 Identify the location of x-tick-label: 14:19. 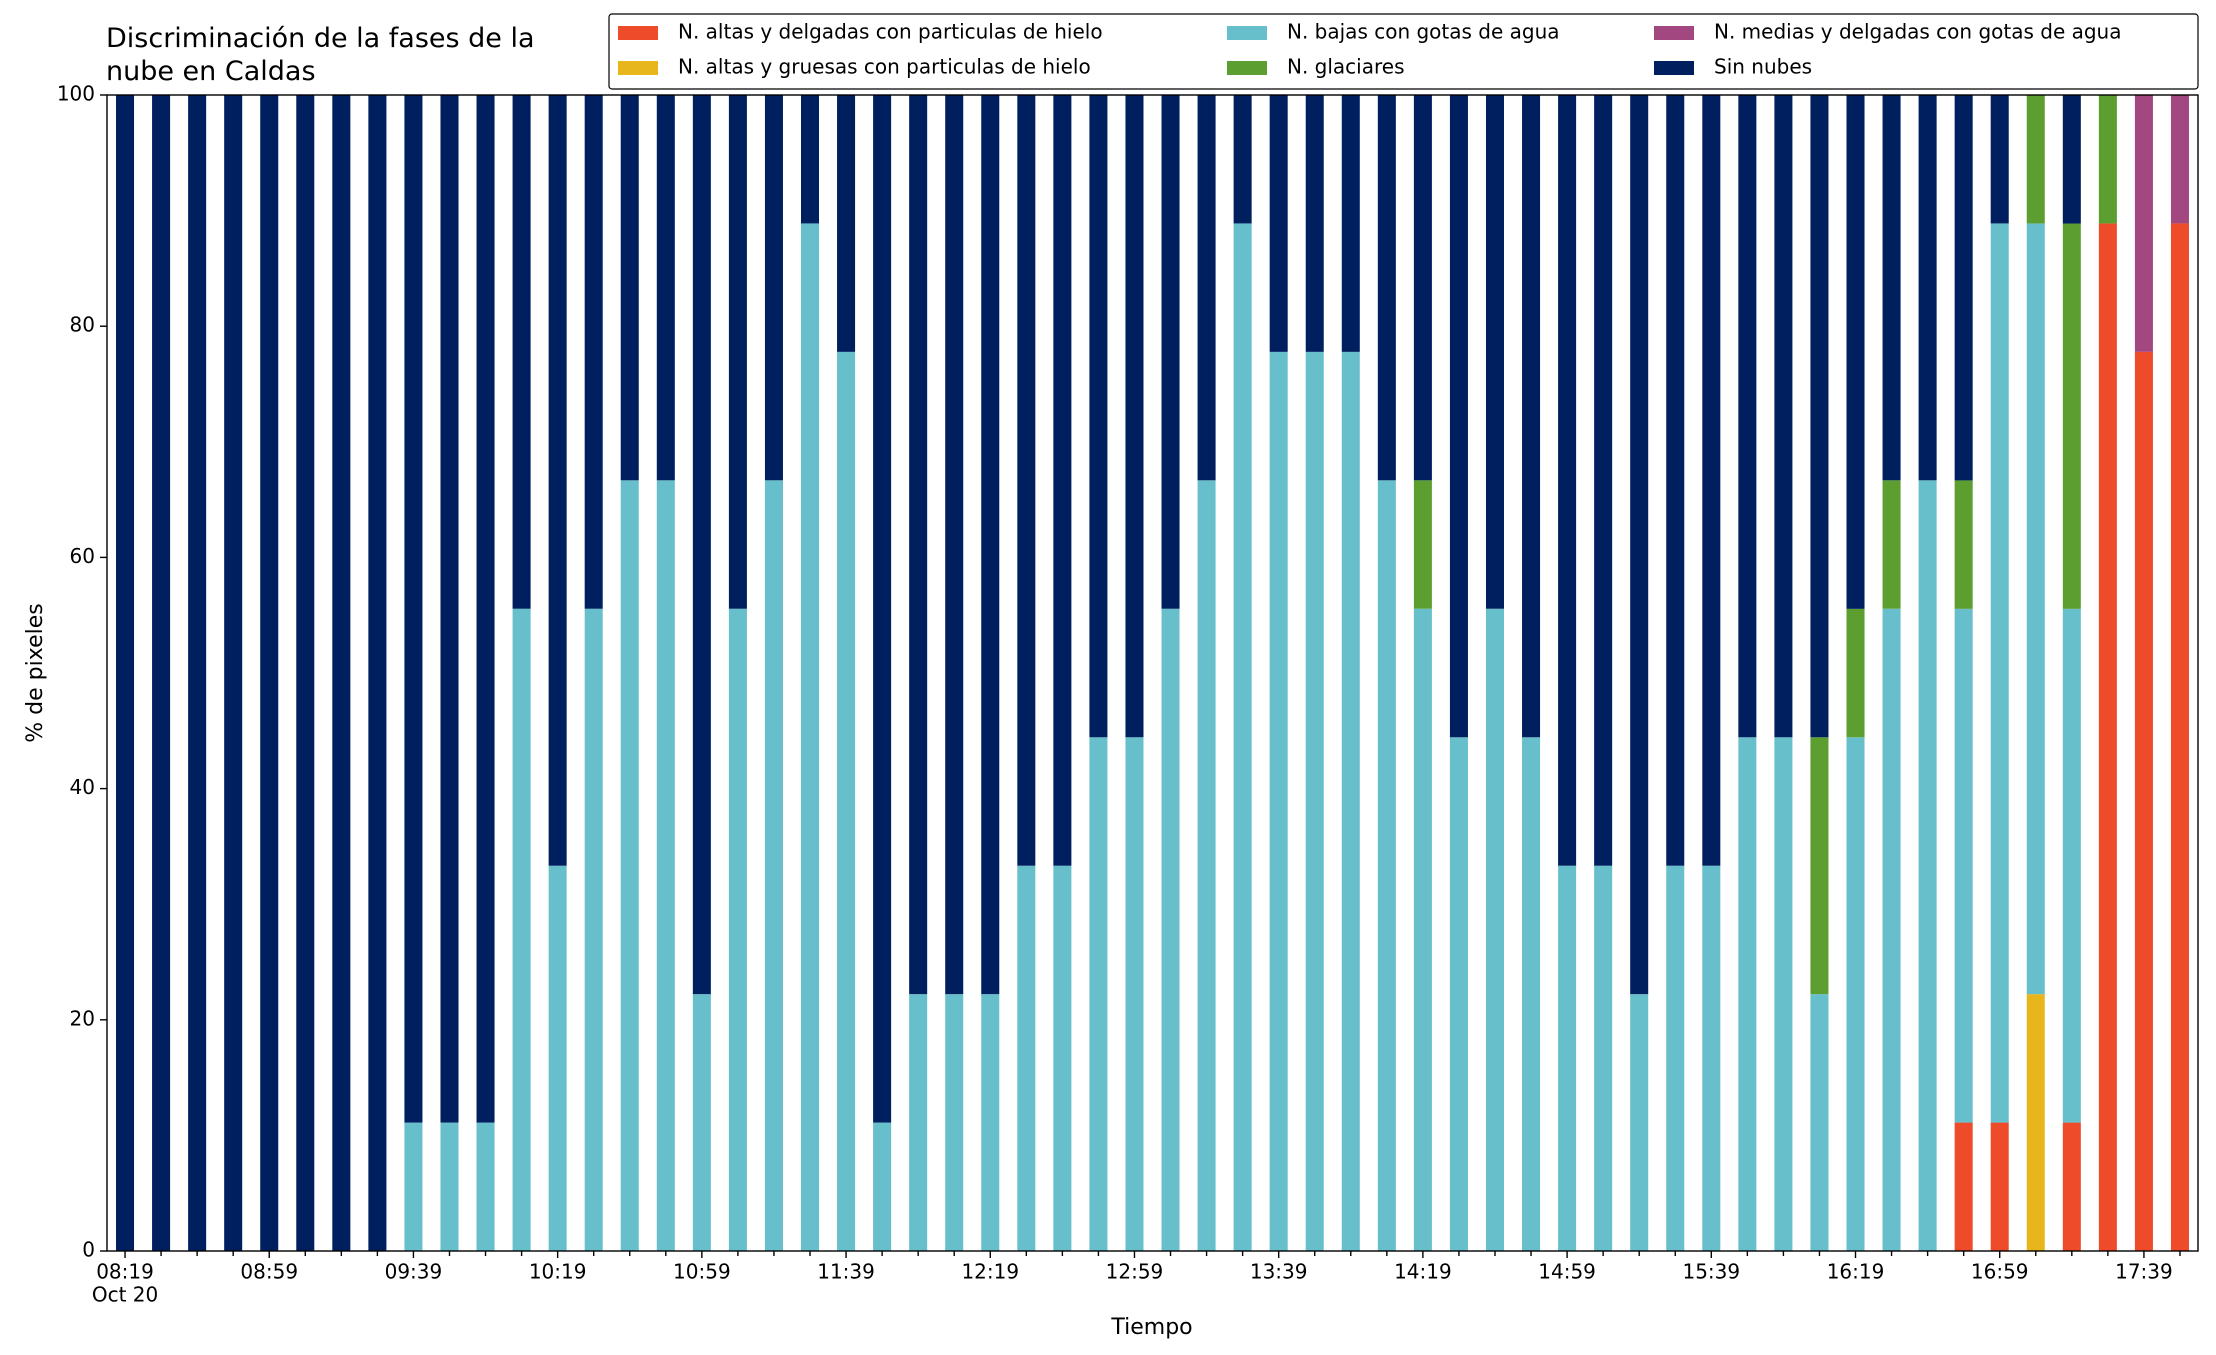
(1423, 1272).